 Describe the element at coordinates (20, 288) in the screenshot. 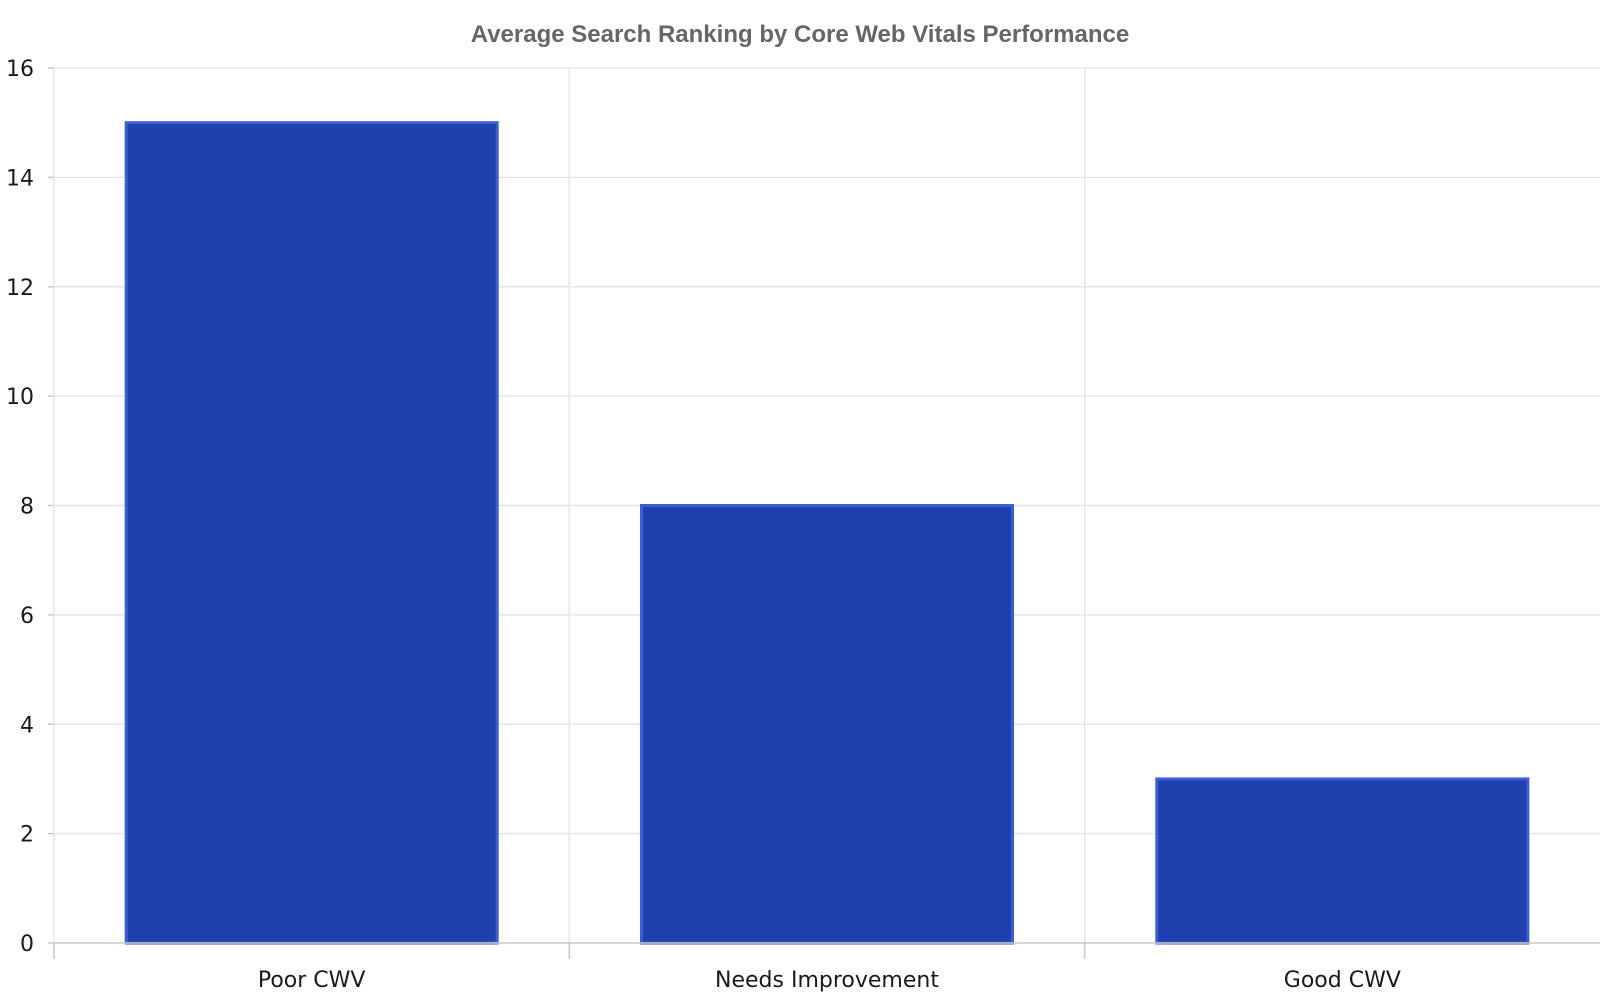

I see `y-tick-label: 12` at that location.